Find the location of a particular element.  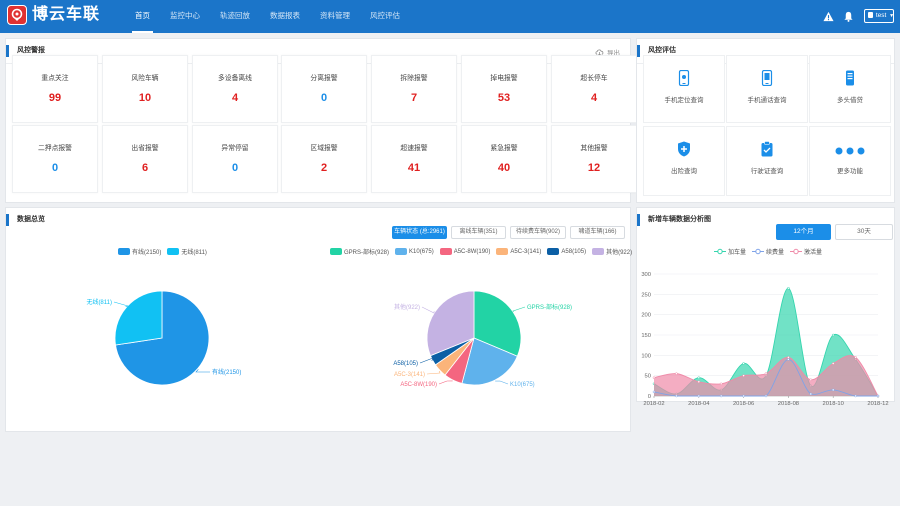

filter-other-vehicles: 啸道车辆(166) is located at coordinates (597, 232).